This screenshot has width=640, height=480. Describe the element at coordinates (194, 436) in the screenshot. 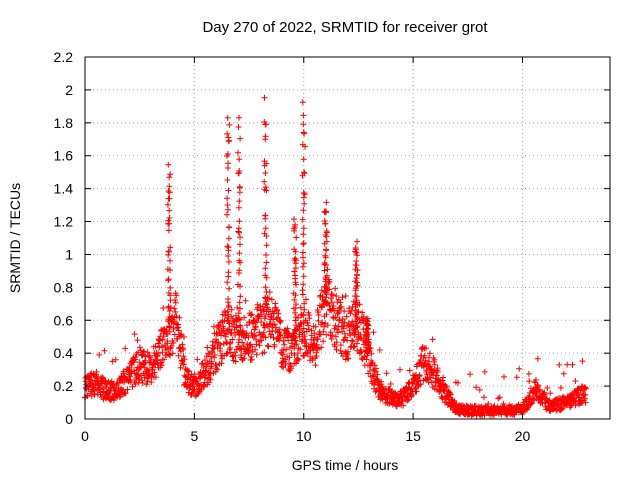

I see `x-tick-label: 5` at that location.